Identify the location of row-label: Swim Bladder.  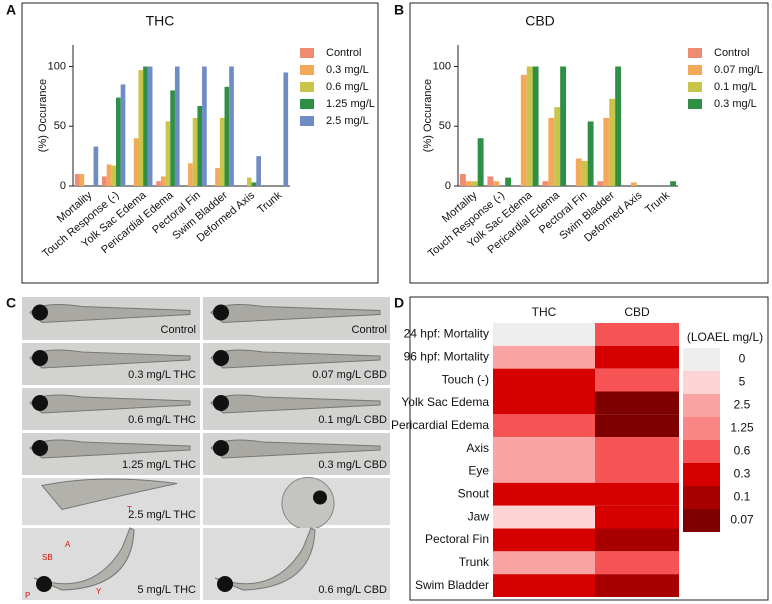
(452, 585).